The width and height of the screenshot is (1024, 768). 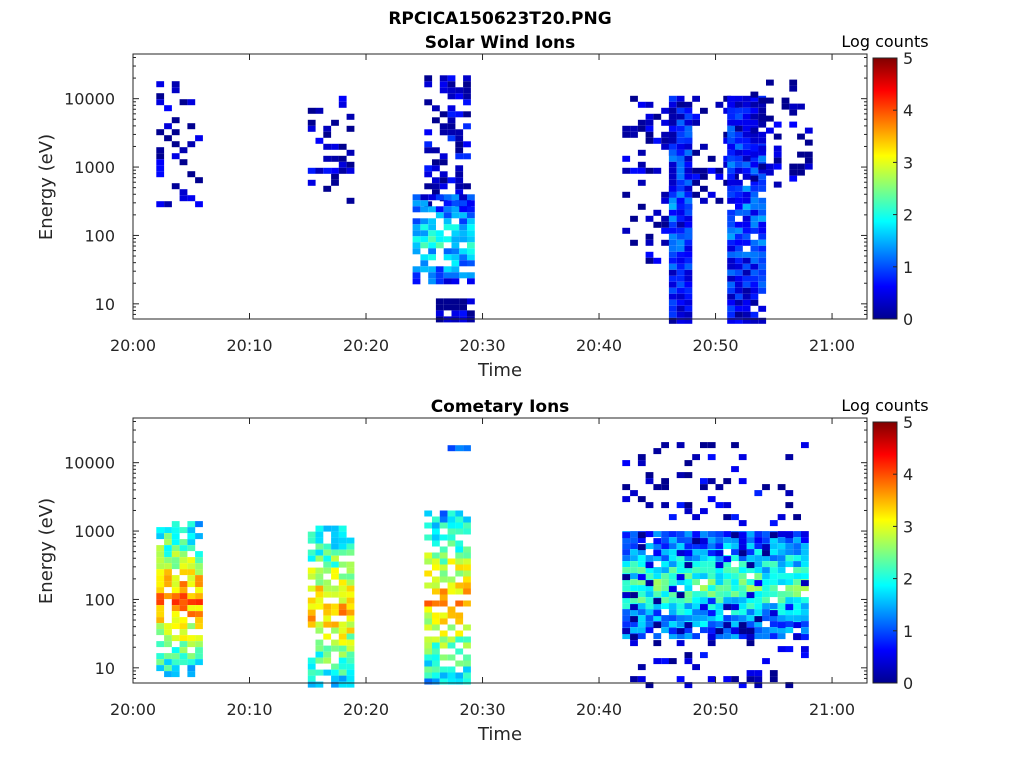 I want to click on panel-title: Cometary Ions, so click(x=500, y=407).